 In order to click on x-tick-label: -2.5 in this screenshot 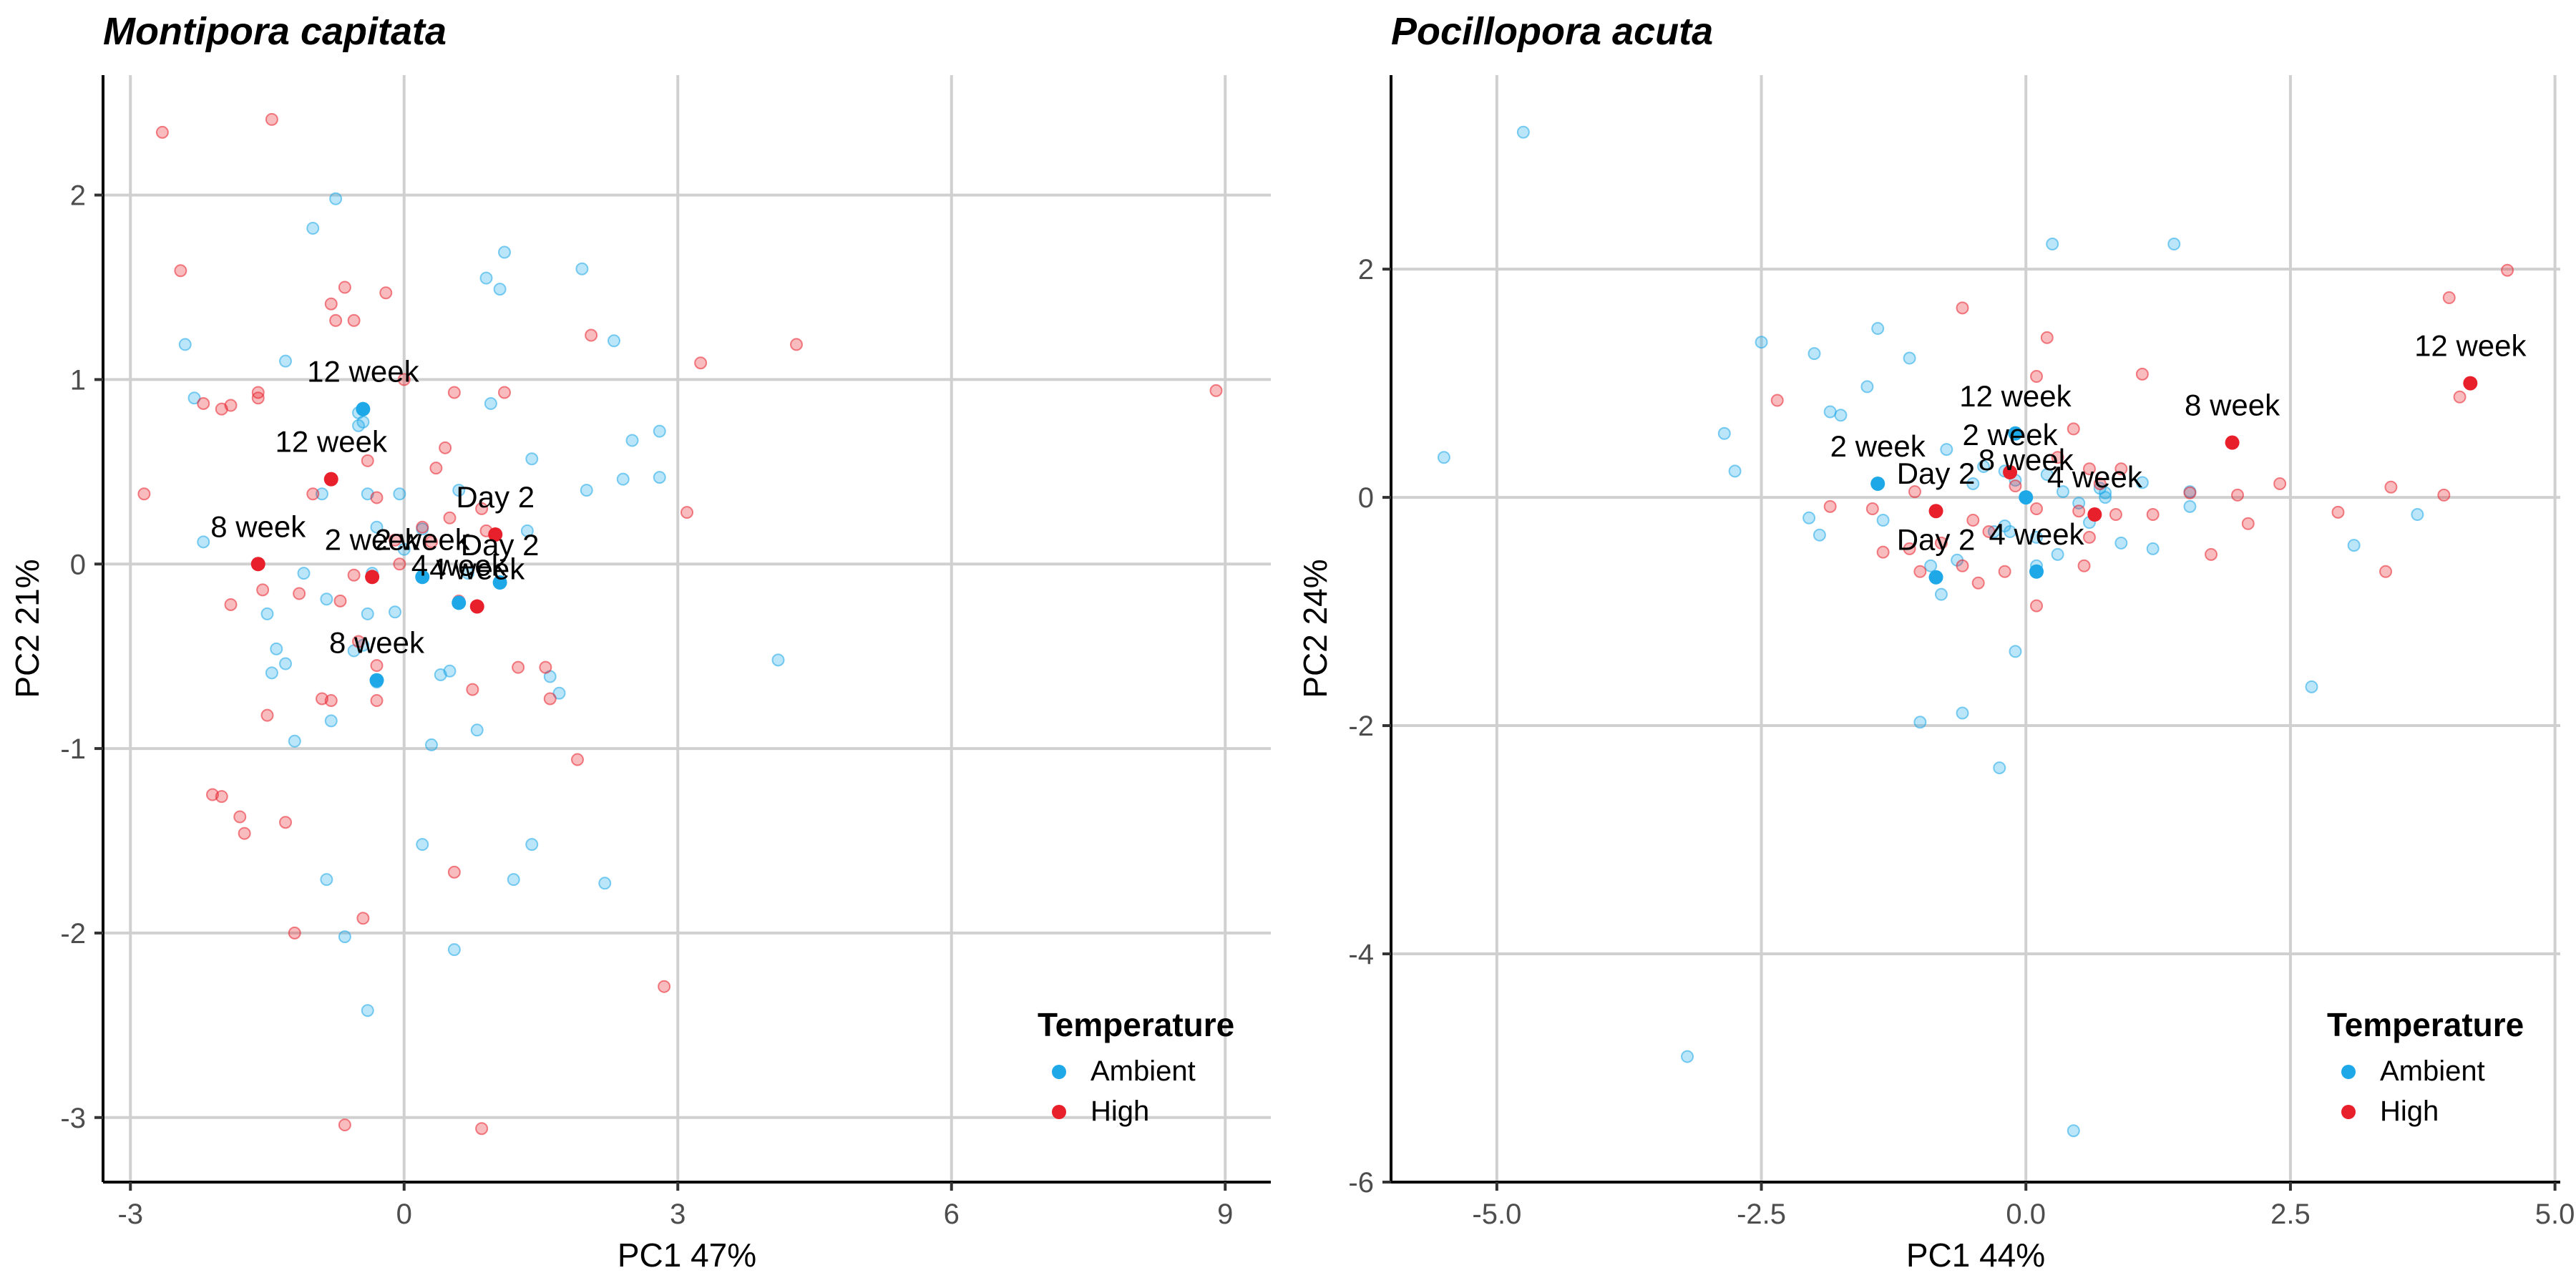, I will do `click(1761, 1214)`.